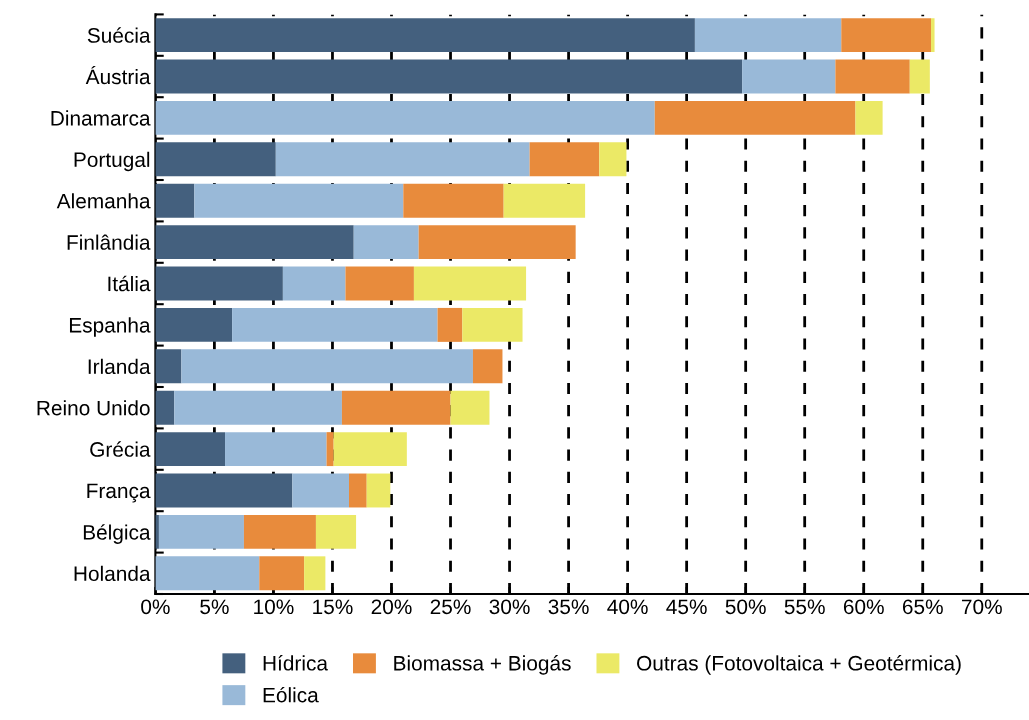 Image resolution: width=1029 pixels, height=720 pixels. Describe the element at coordinates (119, 366) in the screenshot. I see `y-tick-label: Irlanda` at that location.